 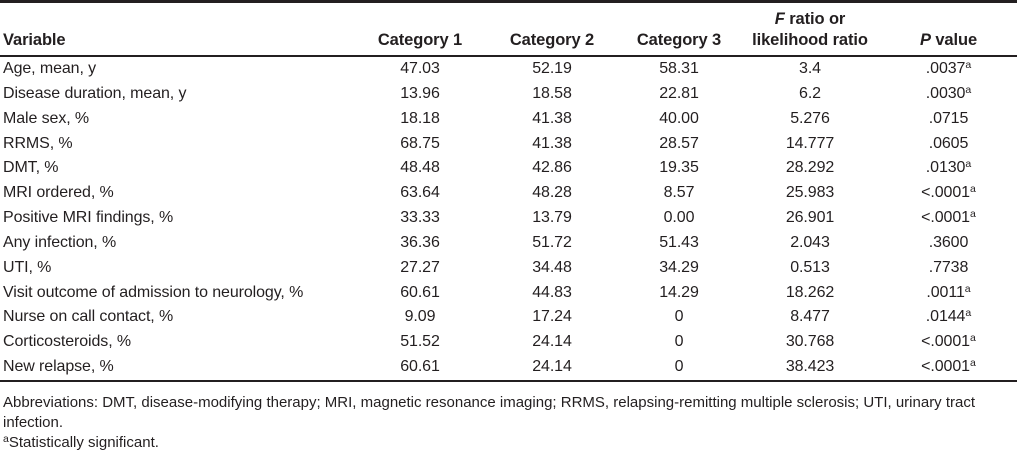 What do you see at coordinates (552, 118) in the screenshot?
I see `category2-value: 41.38` at bounding box center [552, 118].